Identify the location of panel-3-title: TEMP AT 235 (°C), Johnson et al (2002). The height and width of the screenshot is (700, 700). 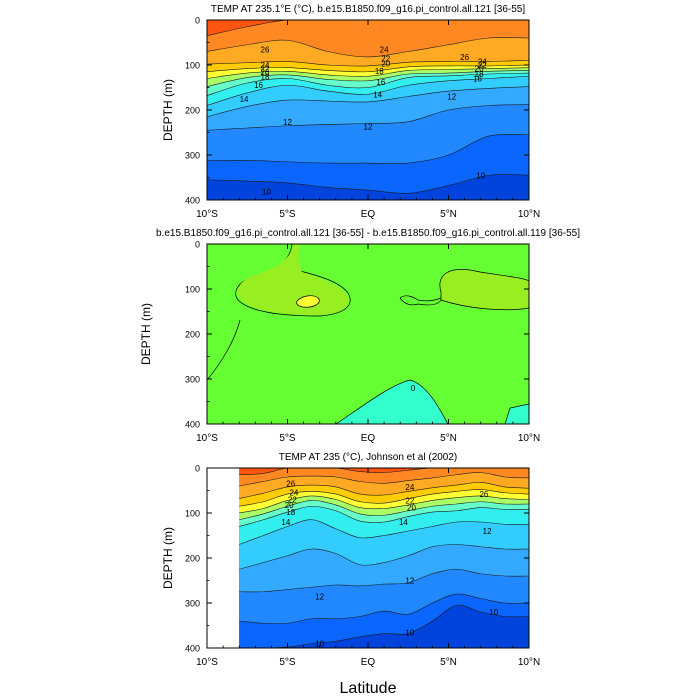
(368, 457).